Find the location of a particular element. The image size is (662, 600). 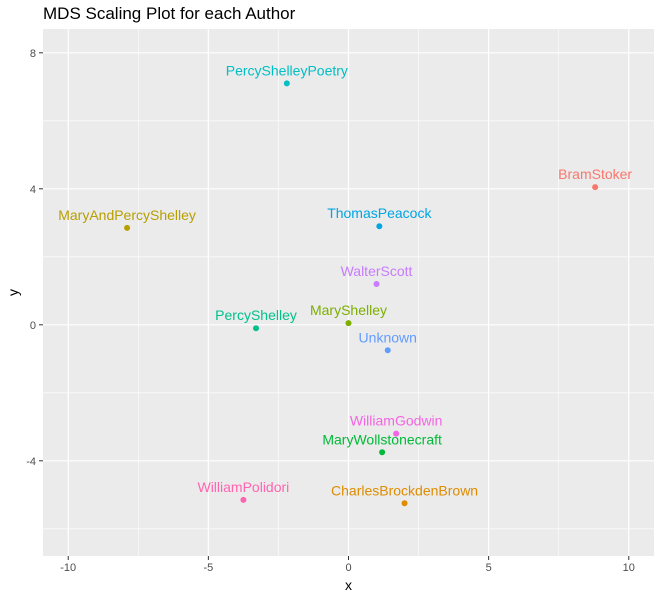

chart-title: MDS Scaling Plot for each Author is located at coordinates (169, 13).